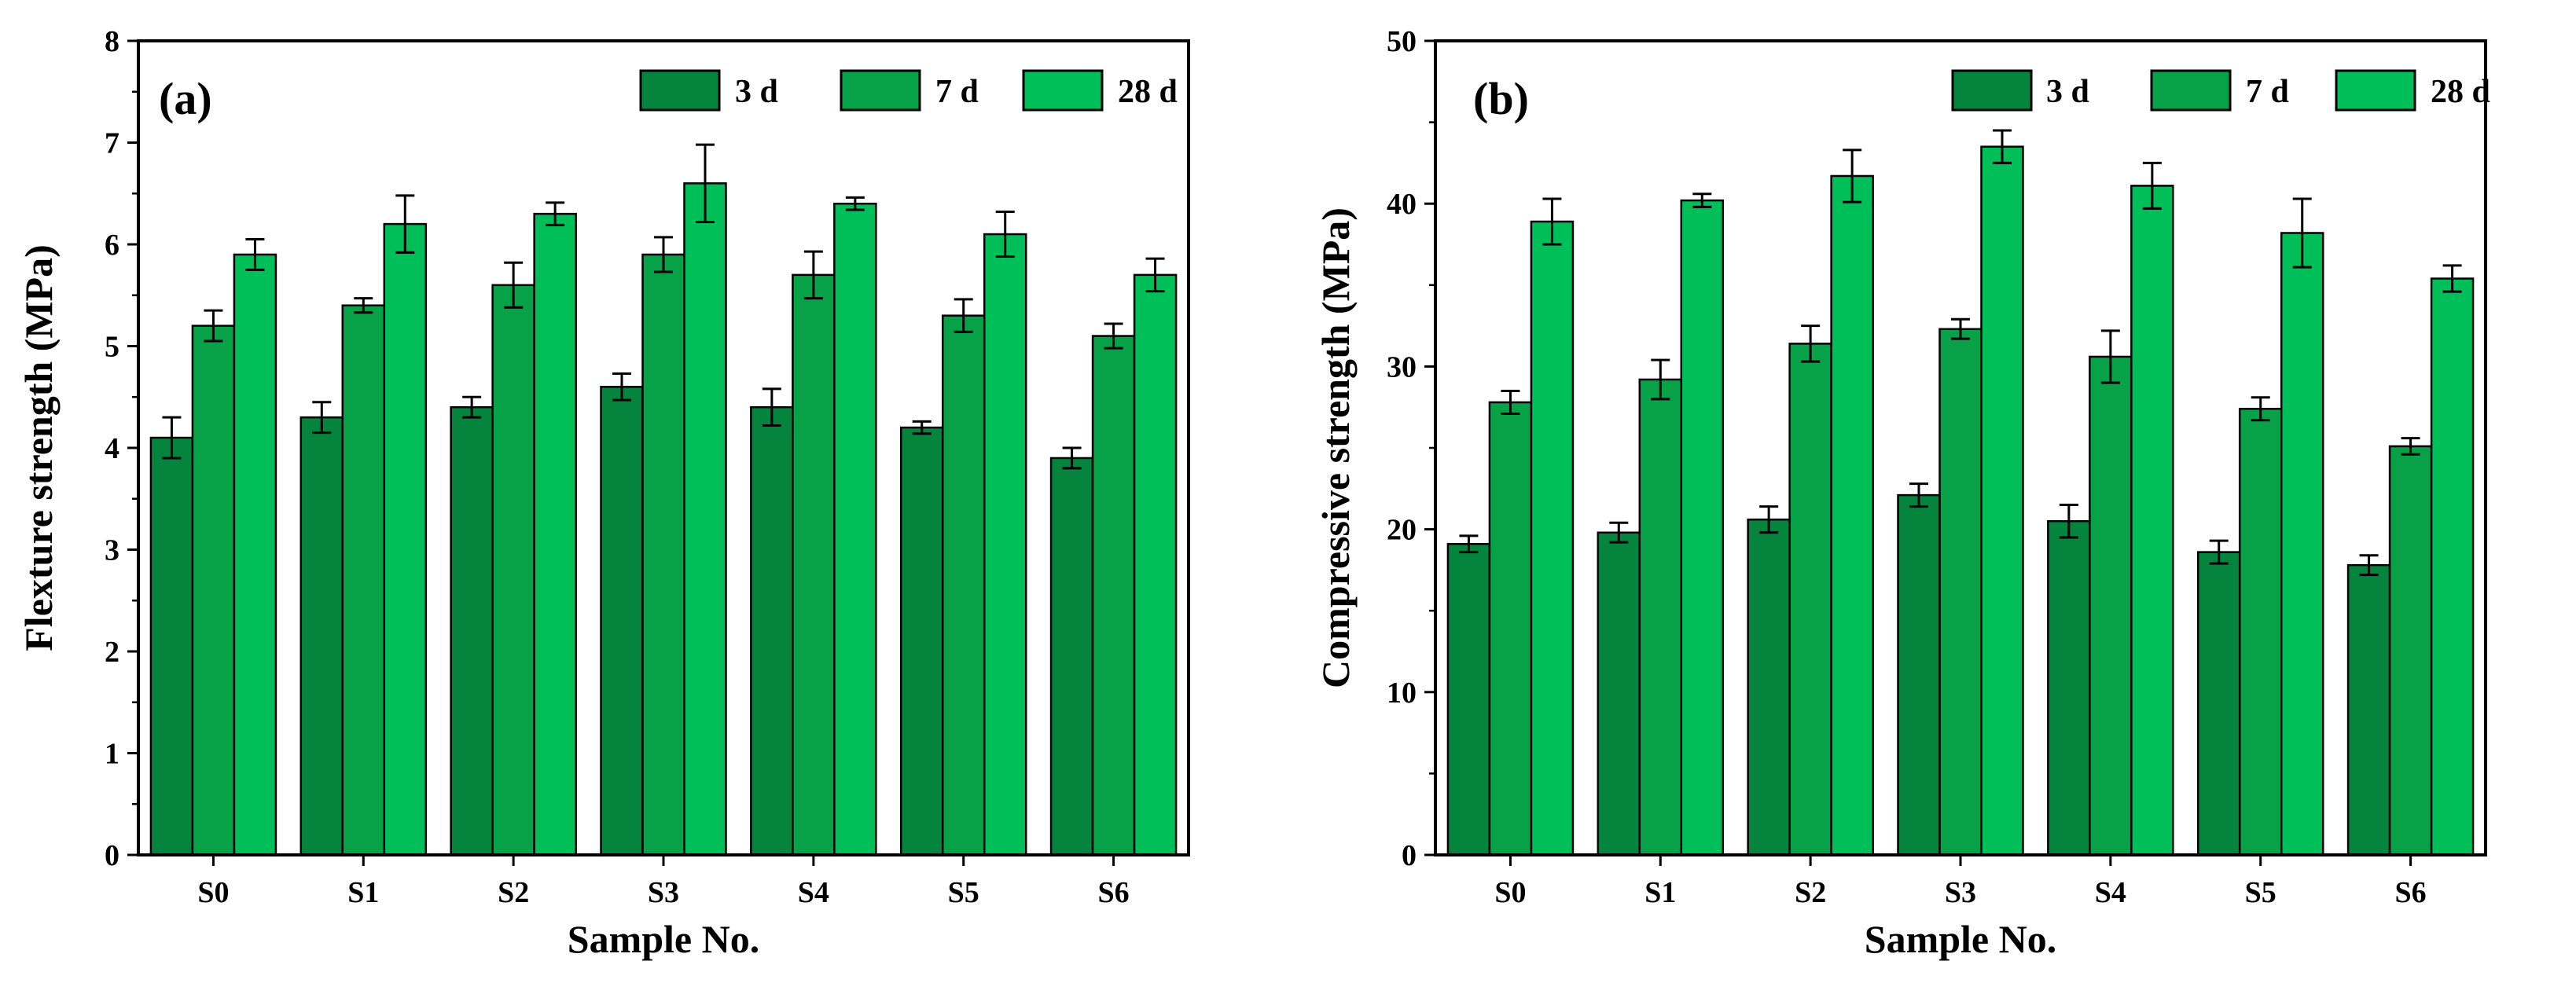  What do you see at coordinates (663, 939) in the screenshot?
I see `panel-a-x-axis-title: Sample No.` at bounding box center [663, 939].